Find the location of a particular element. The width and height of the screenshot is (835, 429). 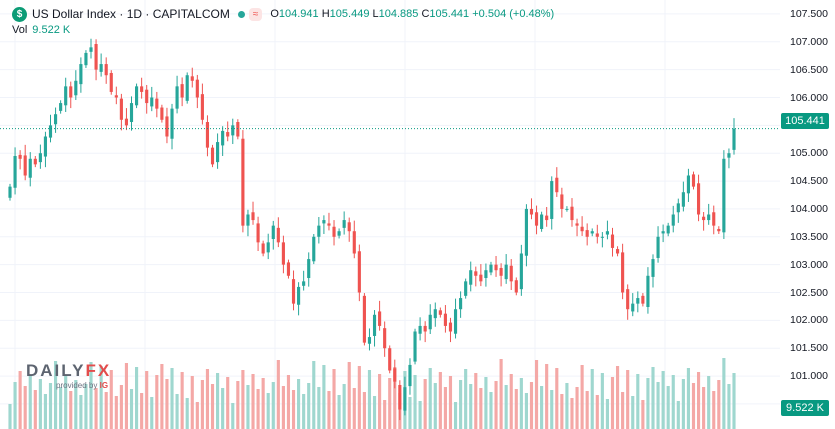

data-status-badge: ≈ is located at coordinates (255, 14).